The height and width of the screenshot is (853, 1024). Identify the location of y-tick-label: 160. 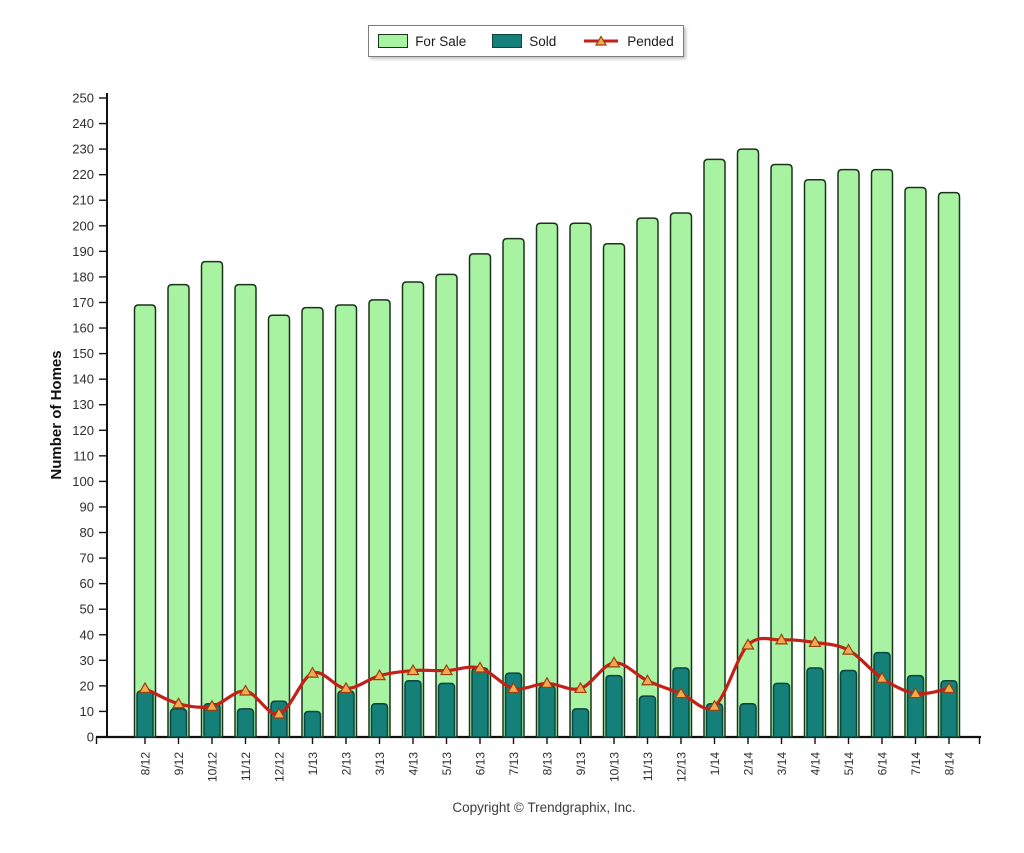
(83, 328).